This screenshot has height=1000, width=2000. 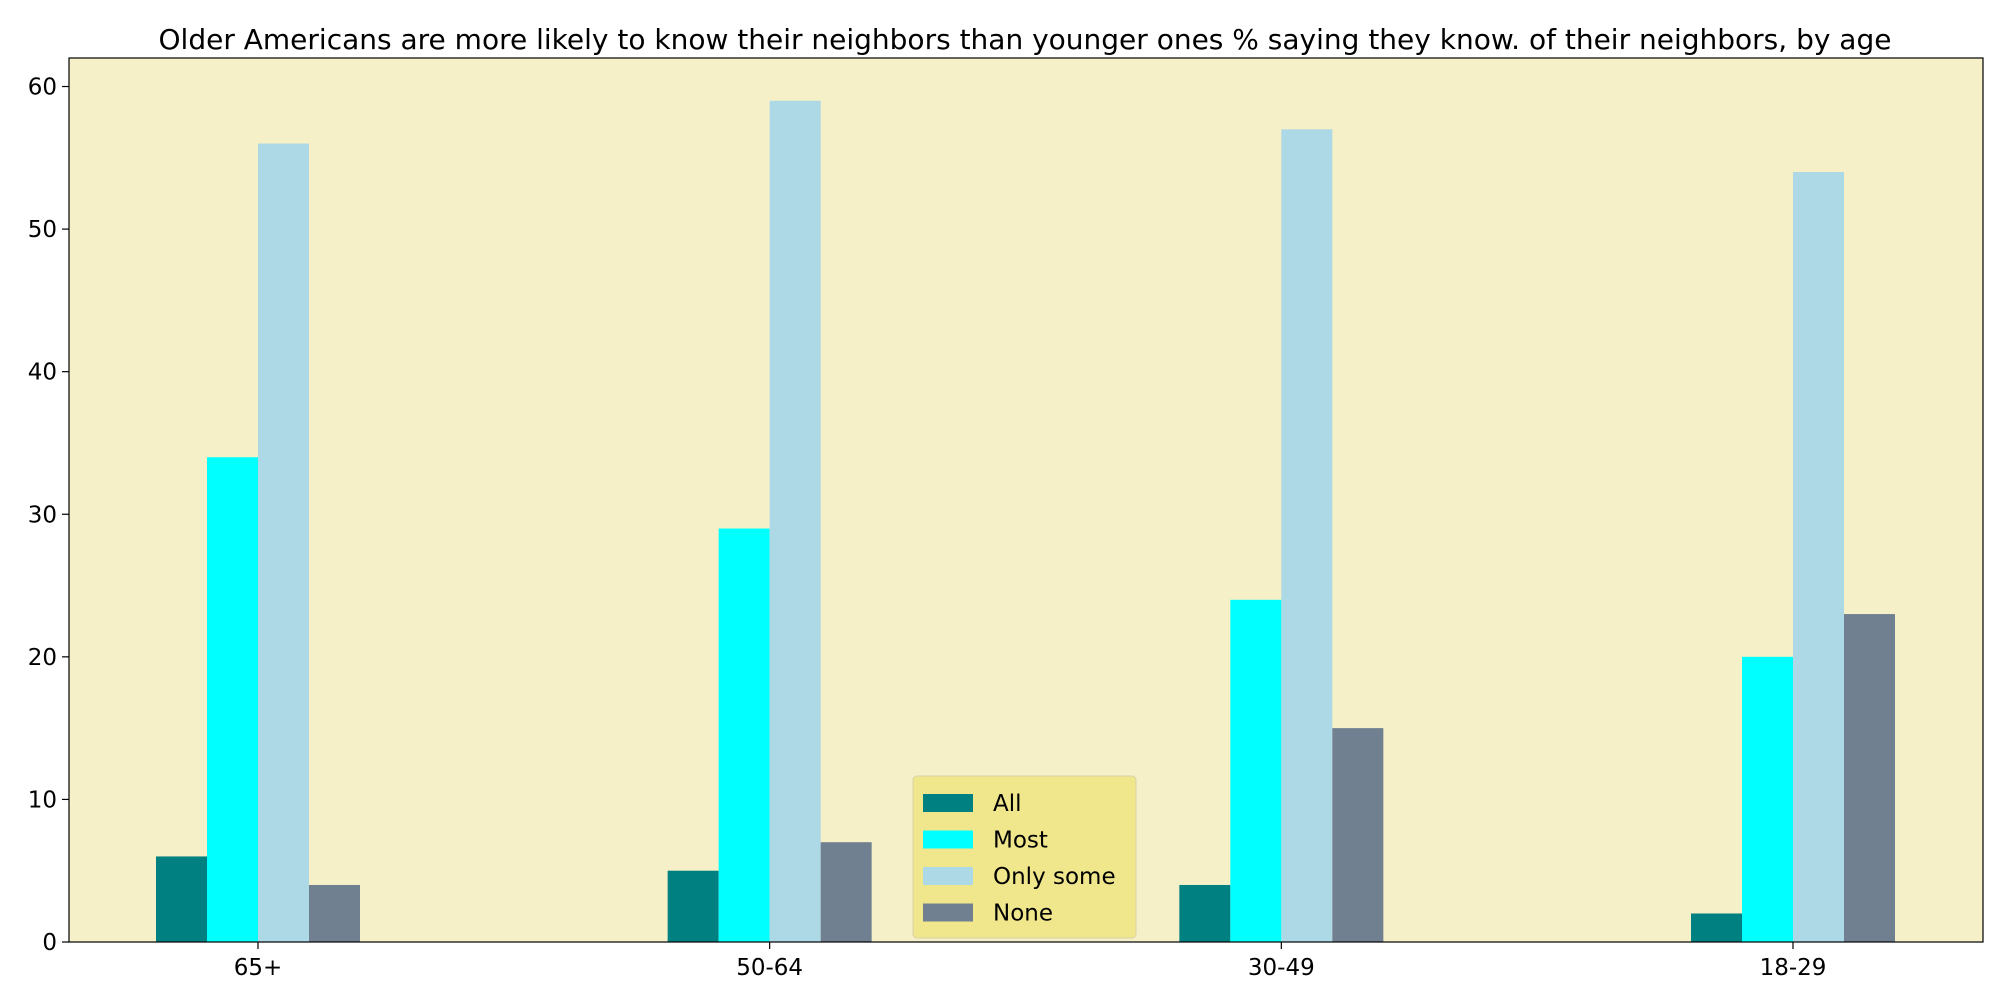 I want to click on x-tick-label: 18-29, so click(x=1793, y=968).